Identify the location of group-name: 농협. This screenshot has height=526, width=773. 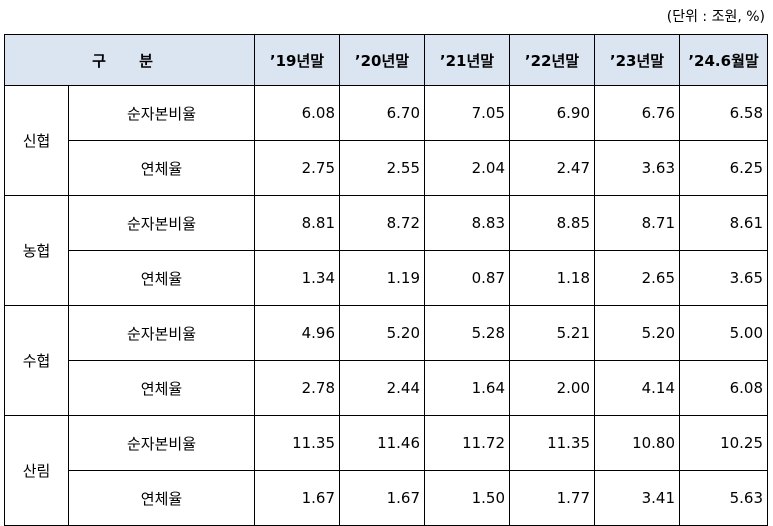
(36, 250).